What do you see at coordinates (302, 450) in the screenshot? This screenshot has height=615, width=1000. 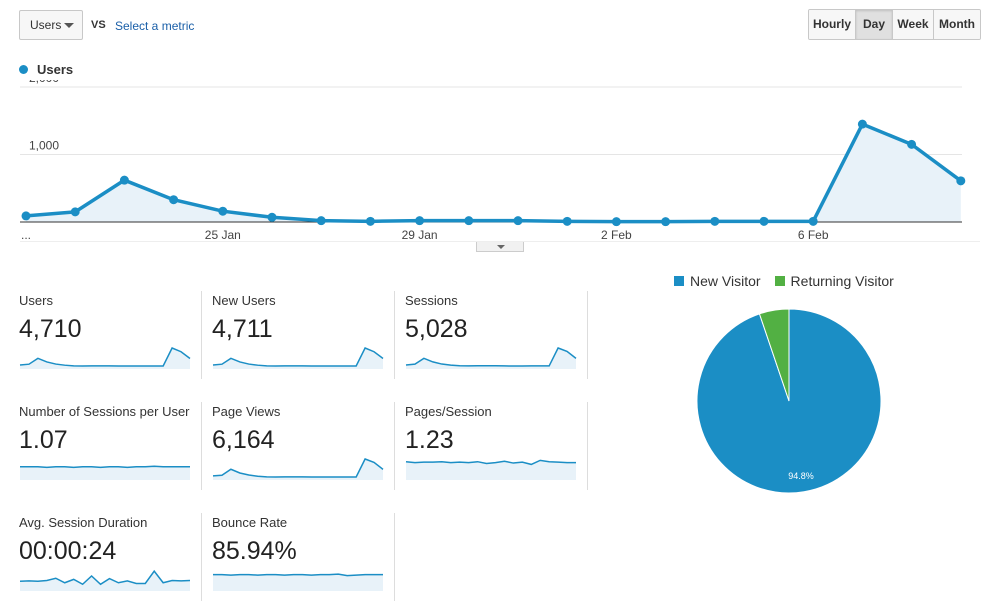 I see `scorecard-page-views: Page Views 6,164` at bounding box center [302, 450].